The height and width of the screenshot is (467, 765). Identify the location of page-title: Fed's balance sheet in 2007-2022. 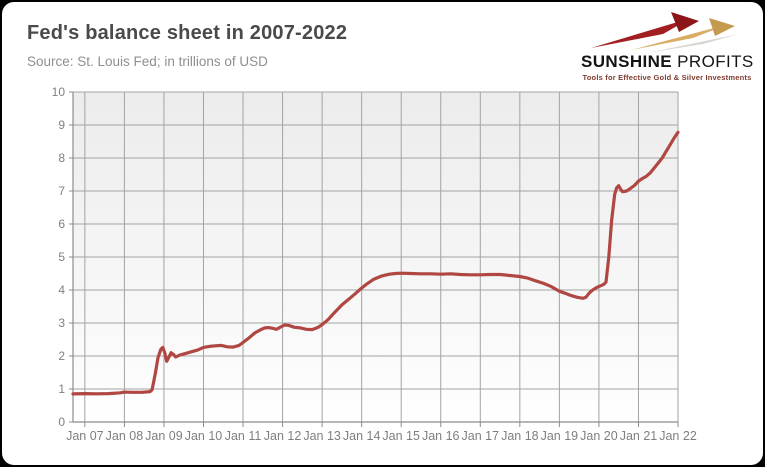
(187, 33).